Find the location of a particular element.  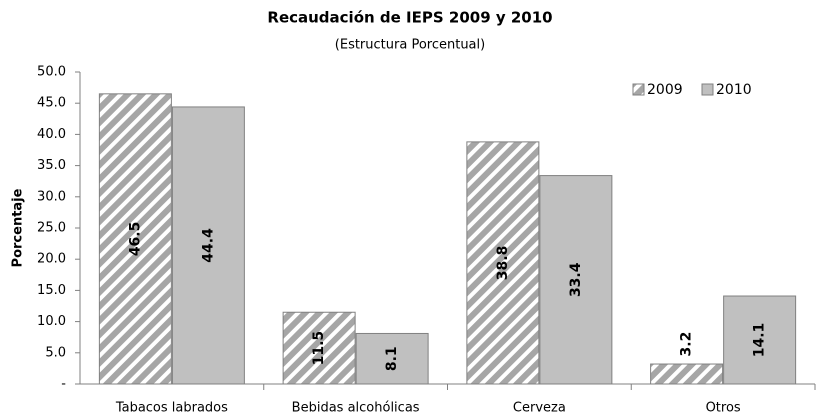

data-label: 11.5 is located at coordinates (319, 348).